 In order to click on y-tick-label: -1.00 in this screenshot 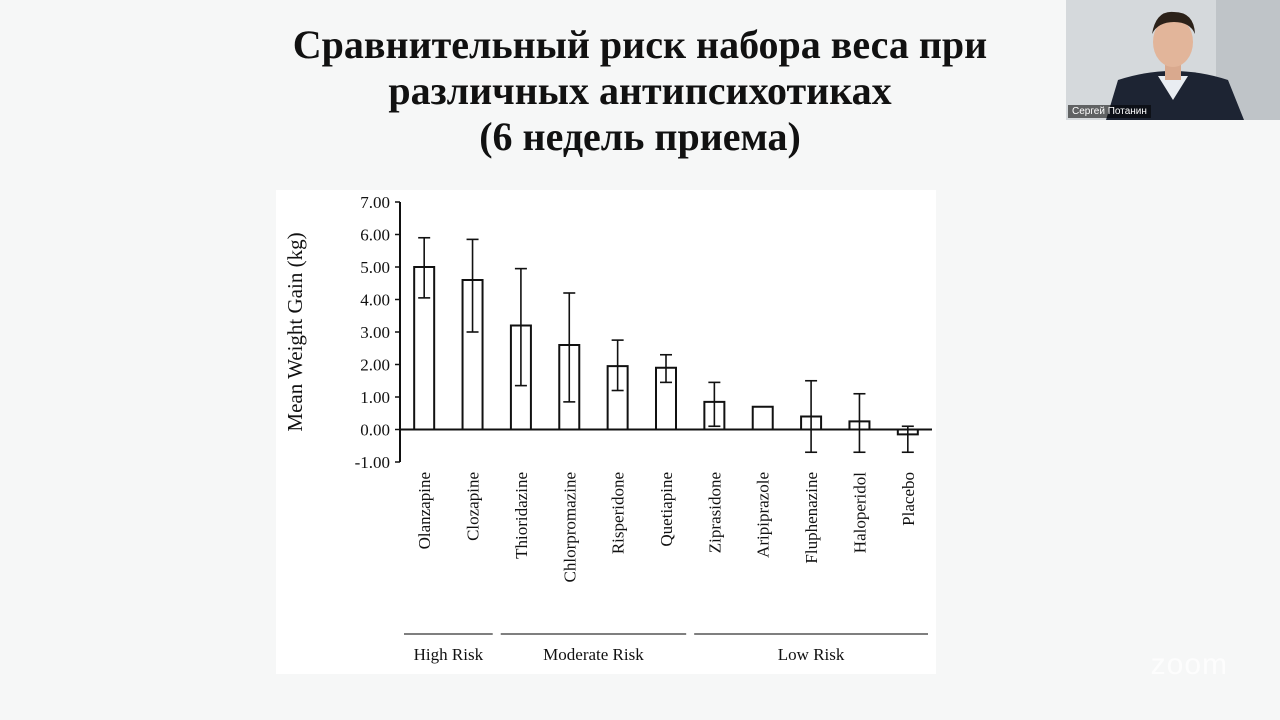, I will do `click(372, 462)`.